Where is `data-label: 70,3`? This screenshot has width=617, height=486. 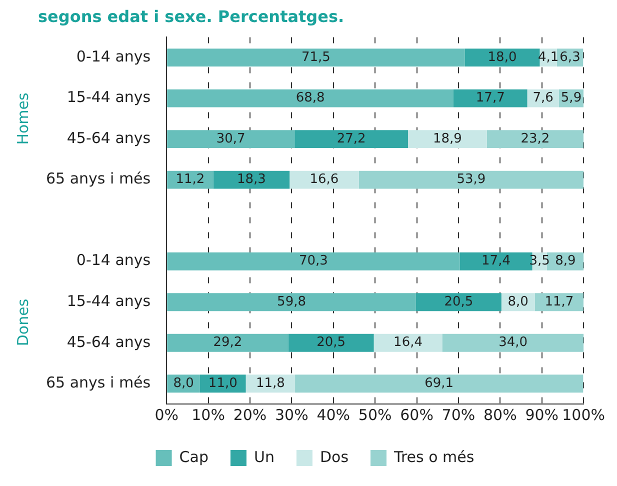 data-label: 70,3 is located at coordinates (313, 261).